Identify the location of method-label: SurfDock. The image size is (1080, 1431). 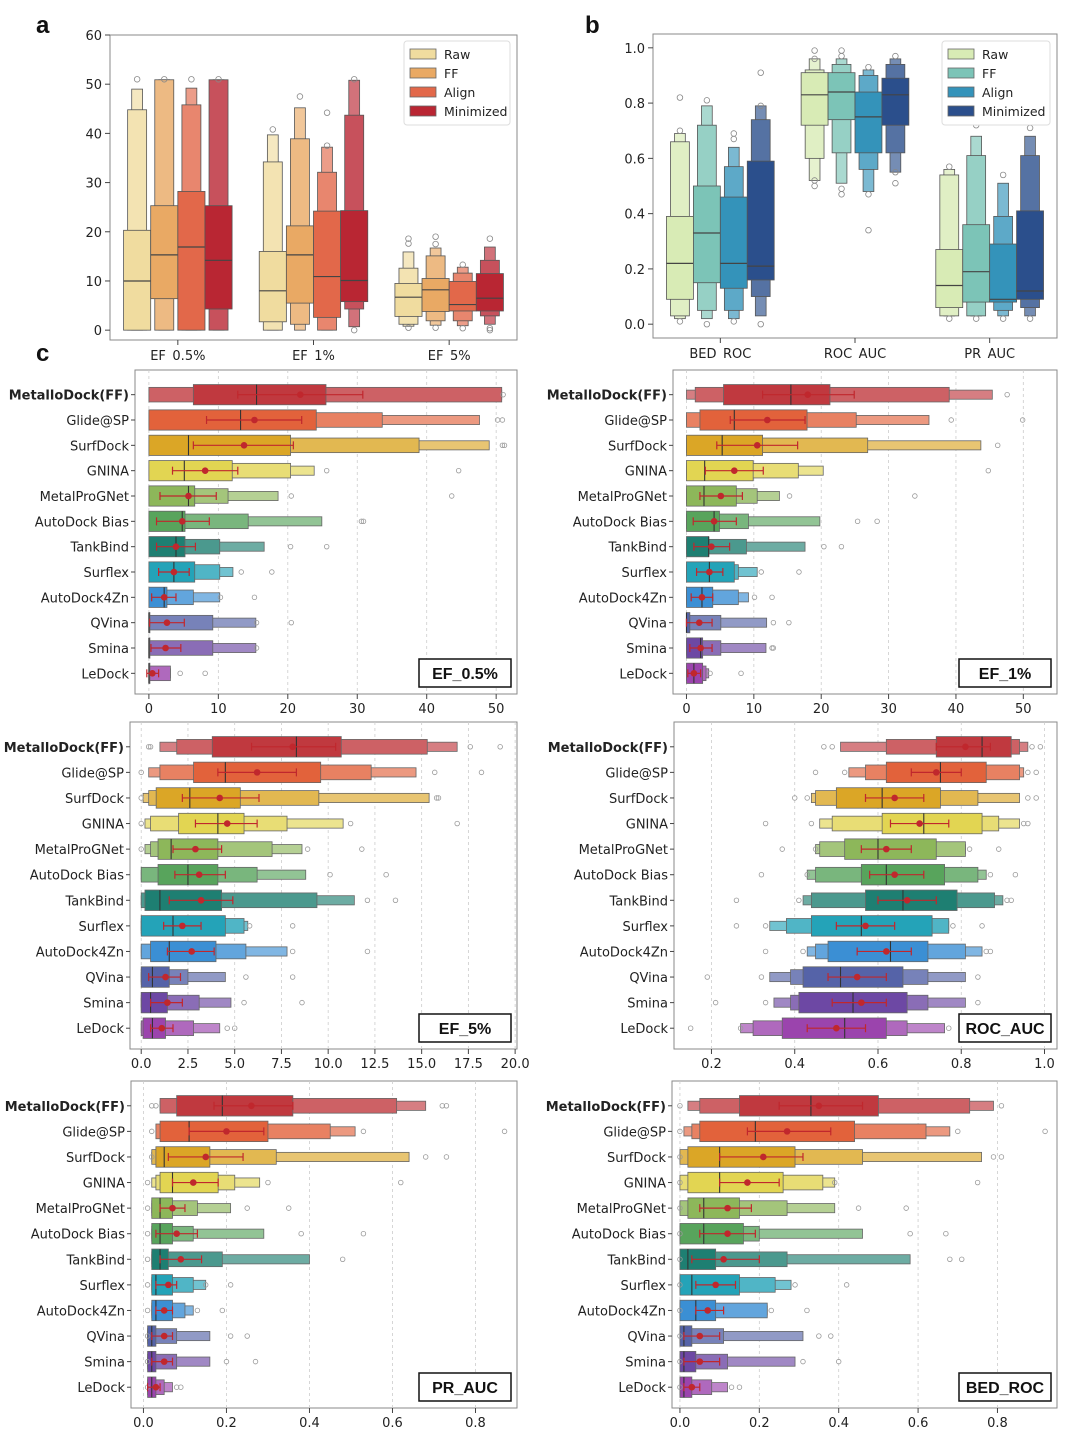
(639, 799).